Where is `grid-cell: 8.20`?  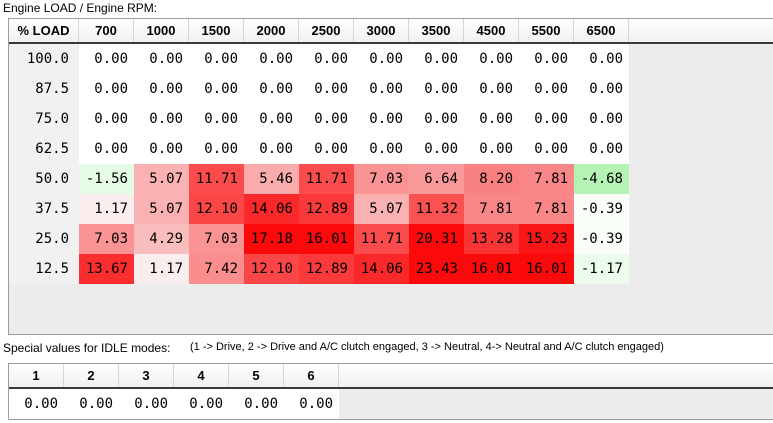
grid-cell: 8.20 is located at coordinates (491, 179).